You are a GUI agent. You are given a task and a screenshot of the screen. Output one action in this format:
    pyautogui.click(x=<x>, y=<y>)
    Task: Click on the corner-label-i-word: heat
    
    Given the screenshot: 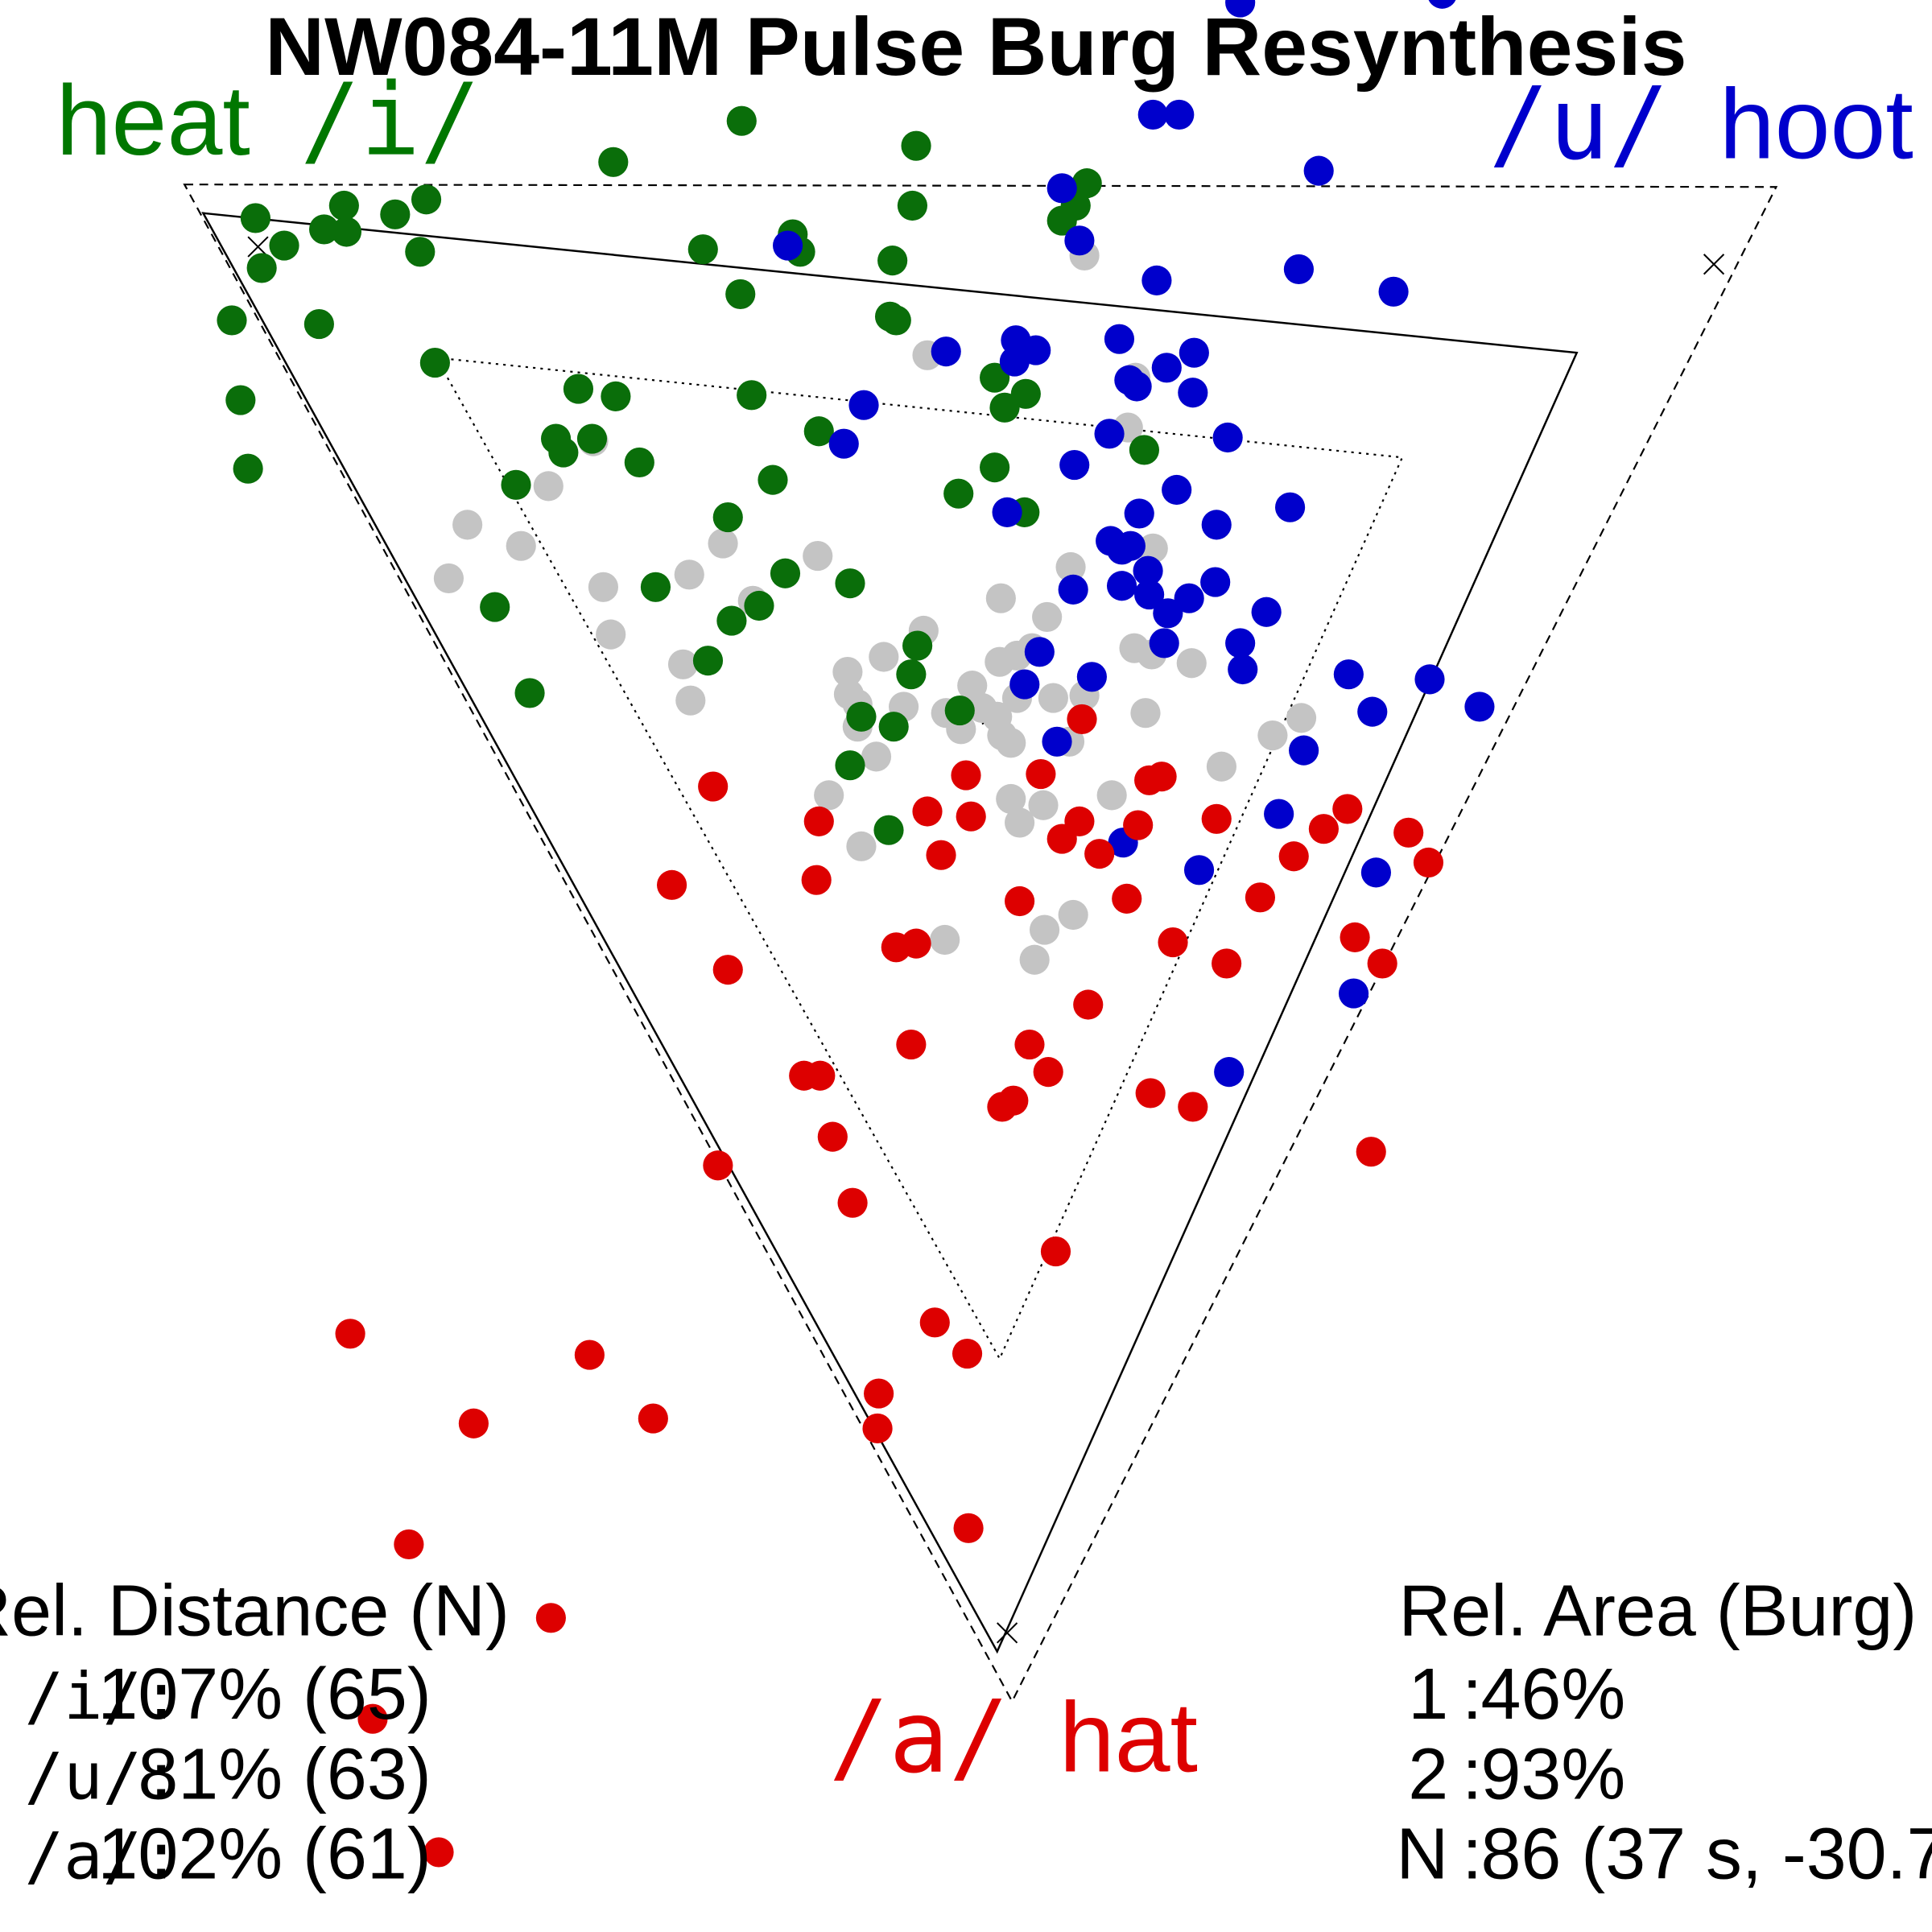 What is the action you would take?
    pyautogui.click(x=153, y=121)
    